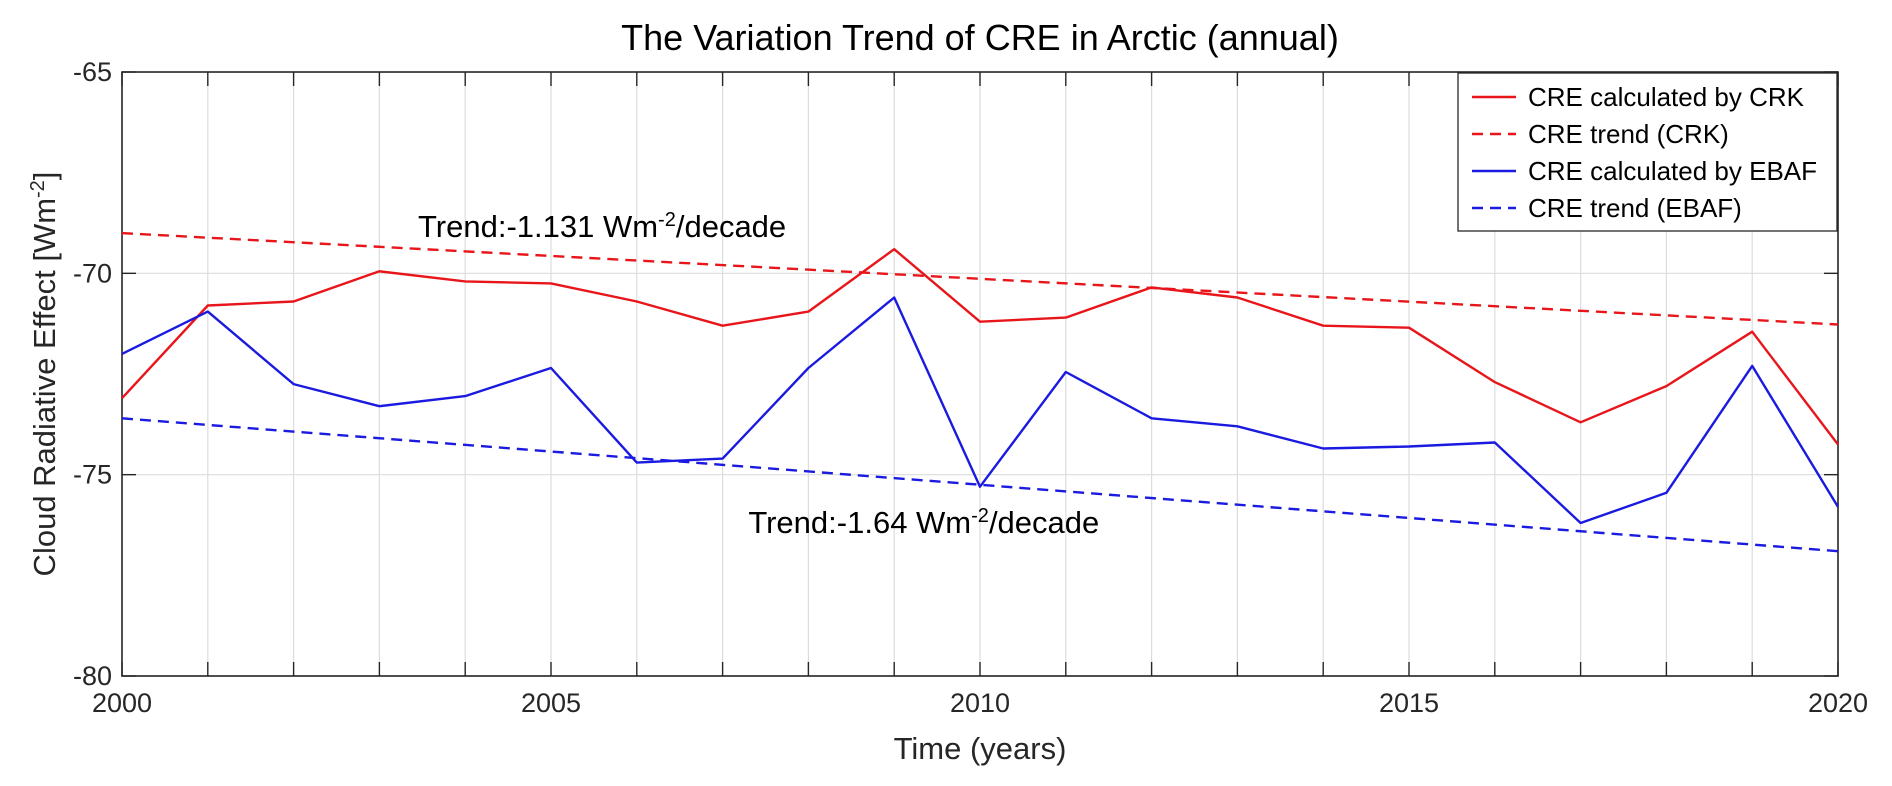  What do you see at coordinates (980, 278) in the screenshot?
I see `series-line-cre-trend-crk` at bounding box center [980, 278].